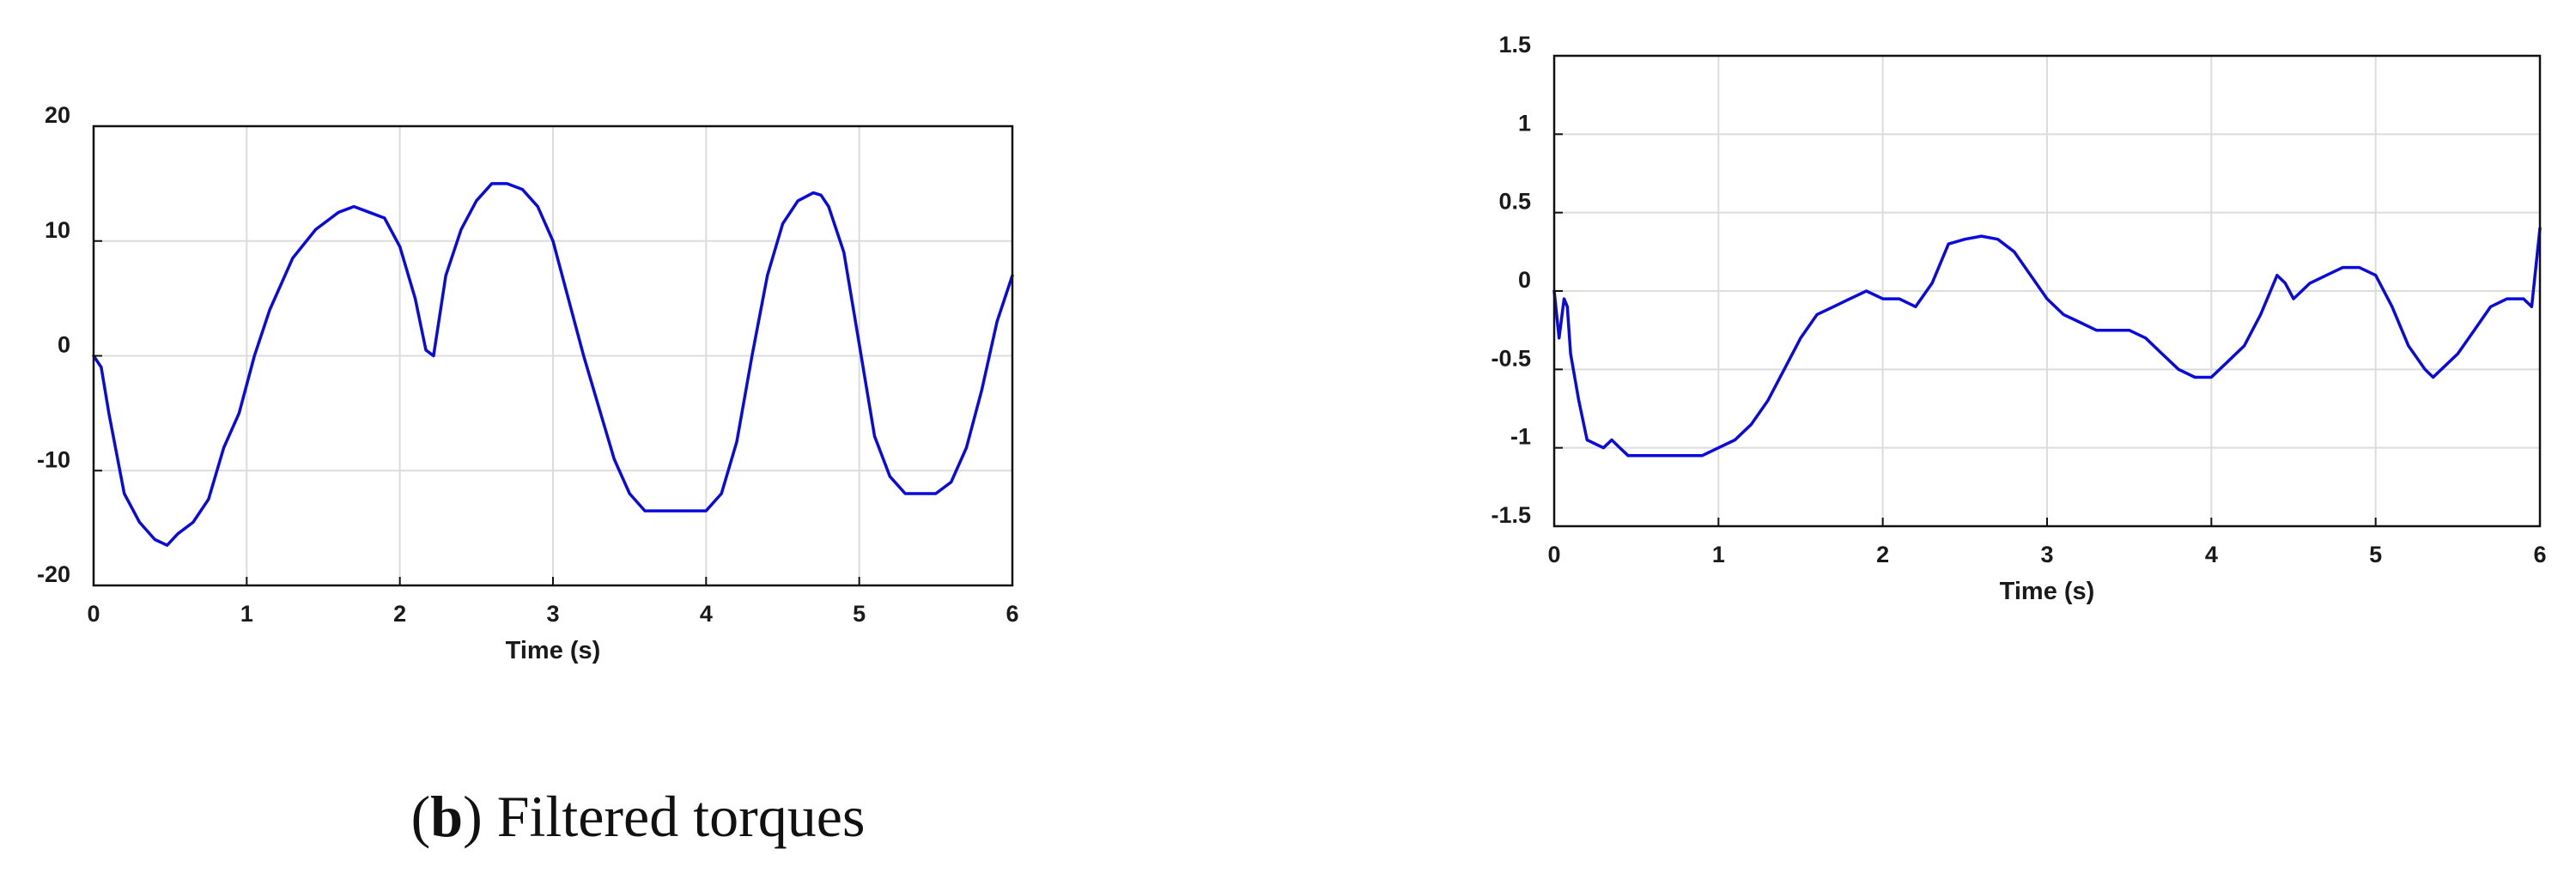  Describe the element at coordinates (681, 817) in the screenshot. I see `caption-text: Filtered torques` at that location.